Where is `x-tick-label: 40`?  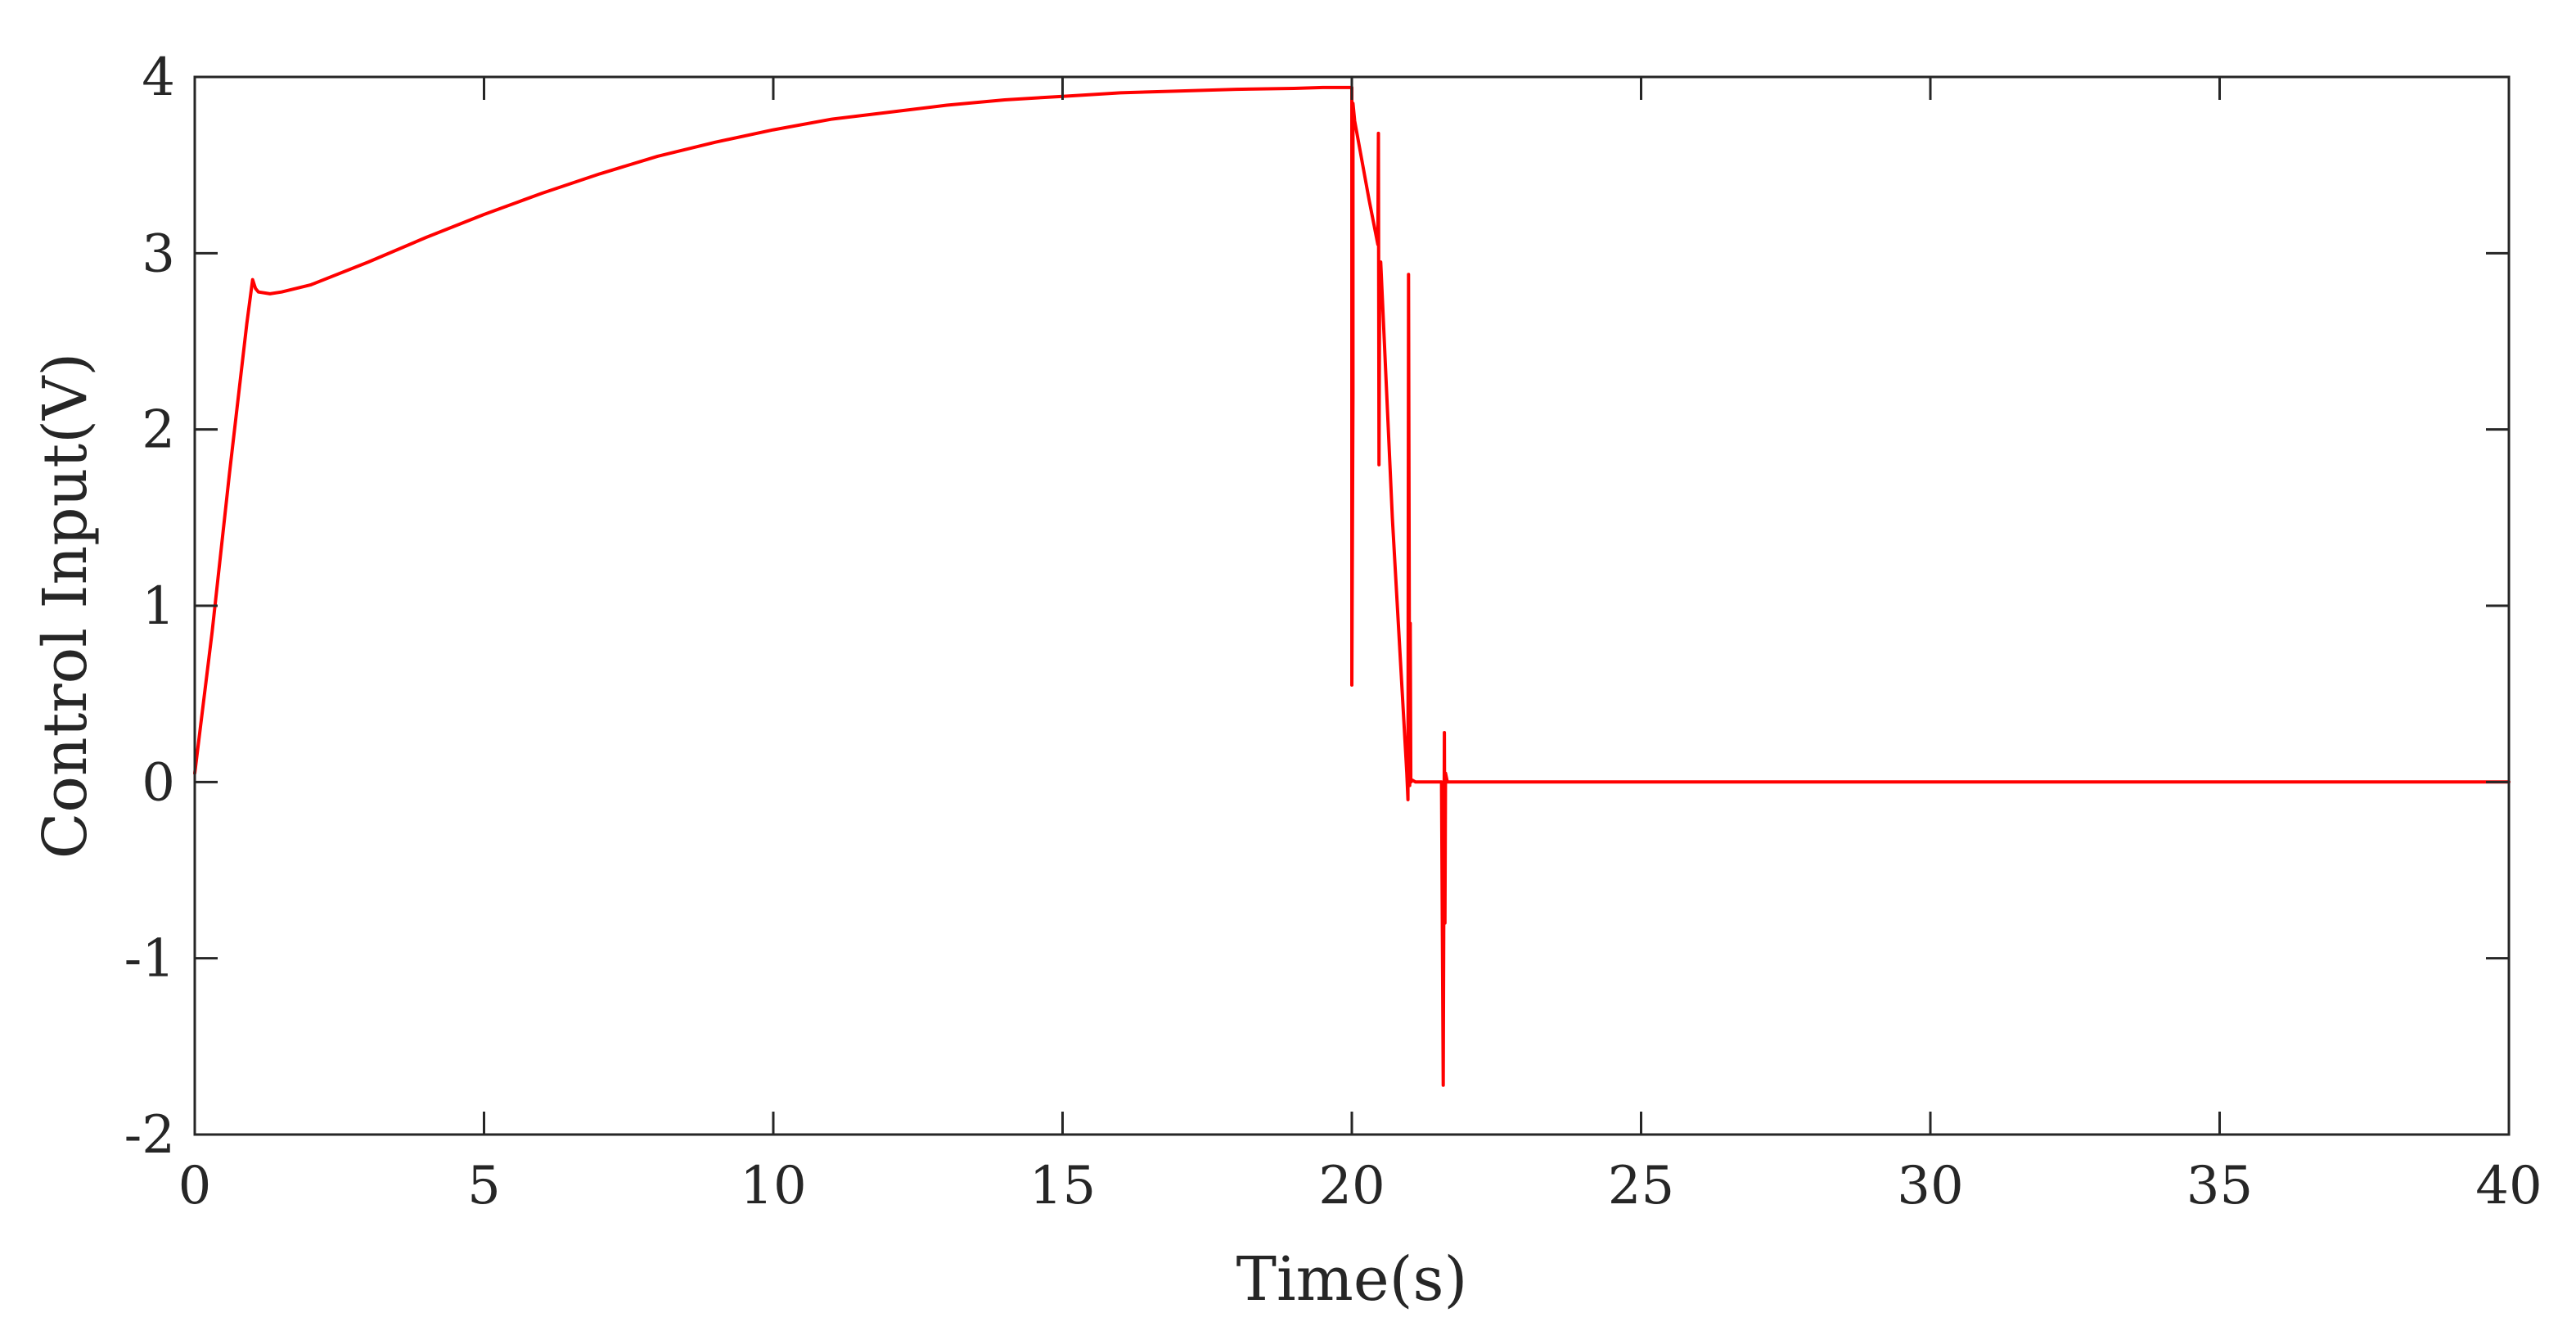
x-tick-label: 40 is located at coordinates (2508, 1186).